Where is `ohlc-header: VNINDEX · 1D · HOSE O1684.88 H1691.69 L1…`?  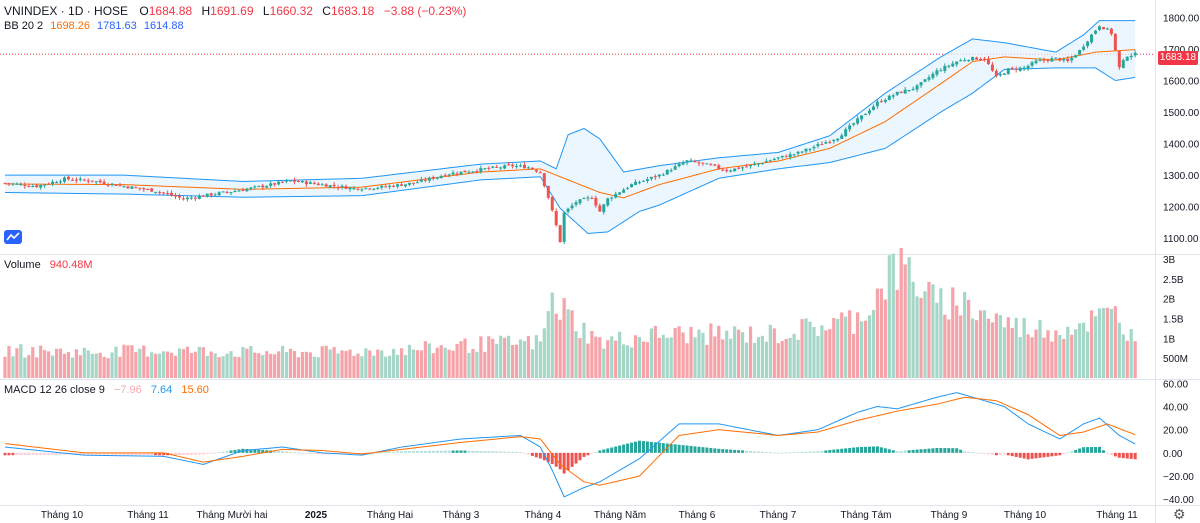
ohlc-header: VNINDEX · 1D · HOSE O1684.88 H1691.69 L1… is located at coordinates (238, 11).